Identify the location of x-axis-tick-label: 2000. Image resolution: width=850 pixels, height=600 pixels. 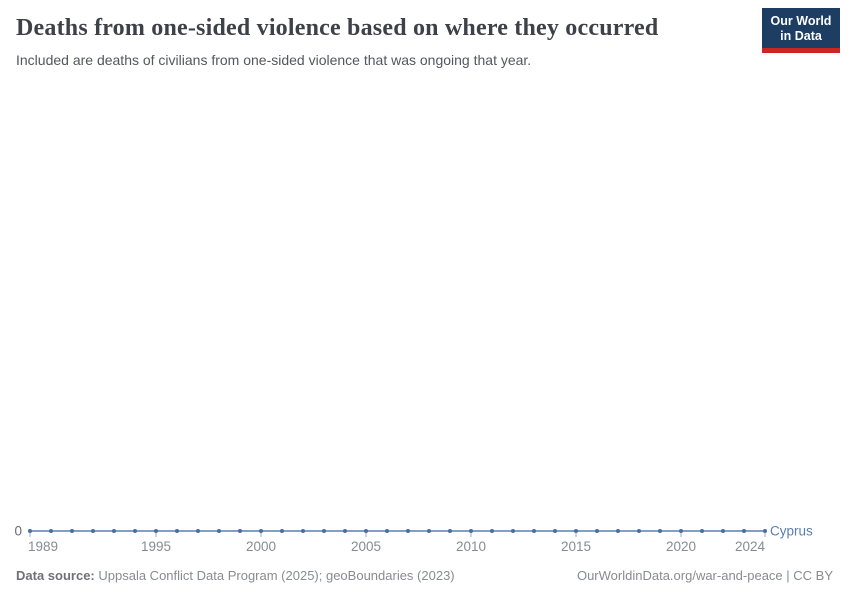
(261, 546).